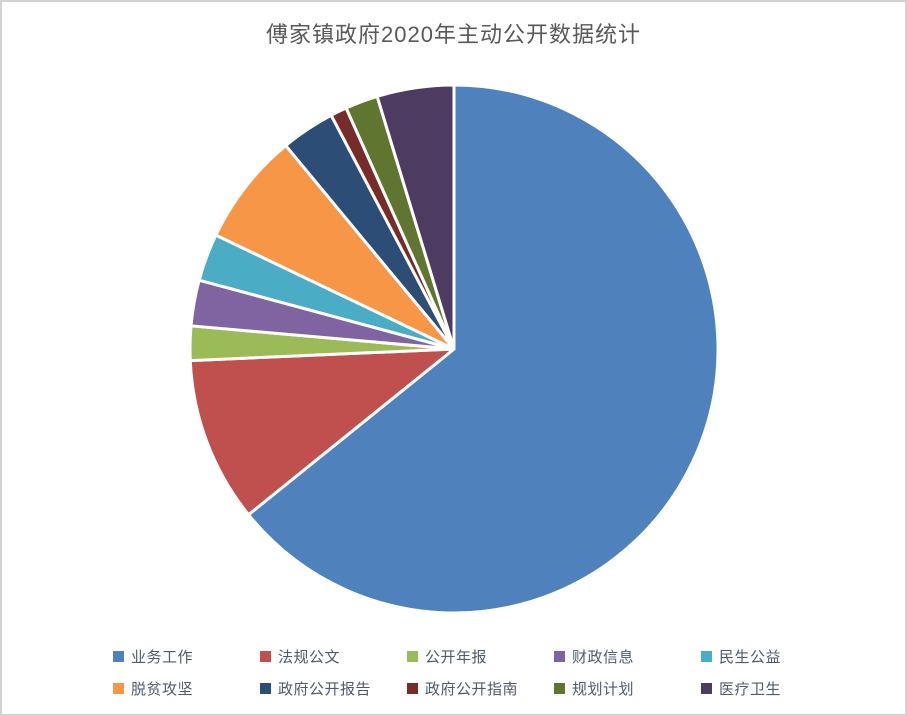 Image resolution: width=907 pixels, height=716 pixels. I want to click on legend-item-9: 规划计划, so click(627, 688).